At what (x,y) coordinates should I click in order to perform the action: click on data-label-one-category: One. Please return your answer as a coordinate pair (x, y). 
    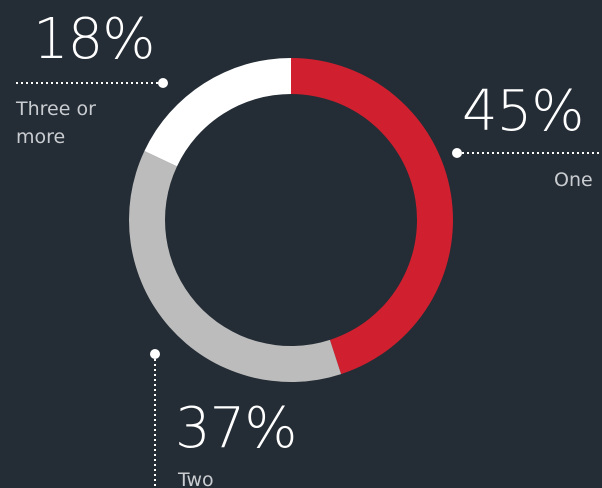
    Looking at the image, I should click on (573, 180).